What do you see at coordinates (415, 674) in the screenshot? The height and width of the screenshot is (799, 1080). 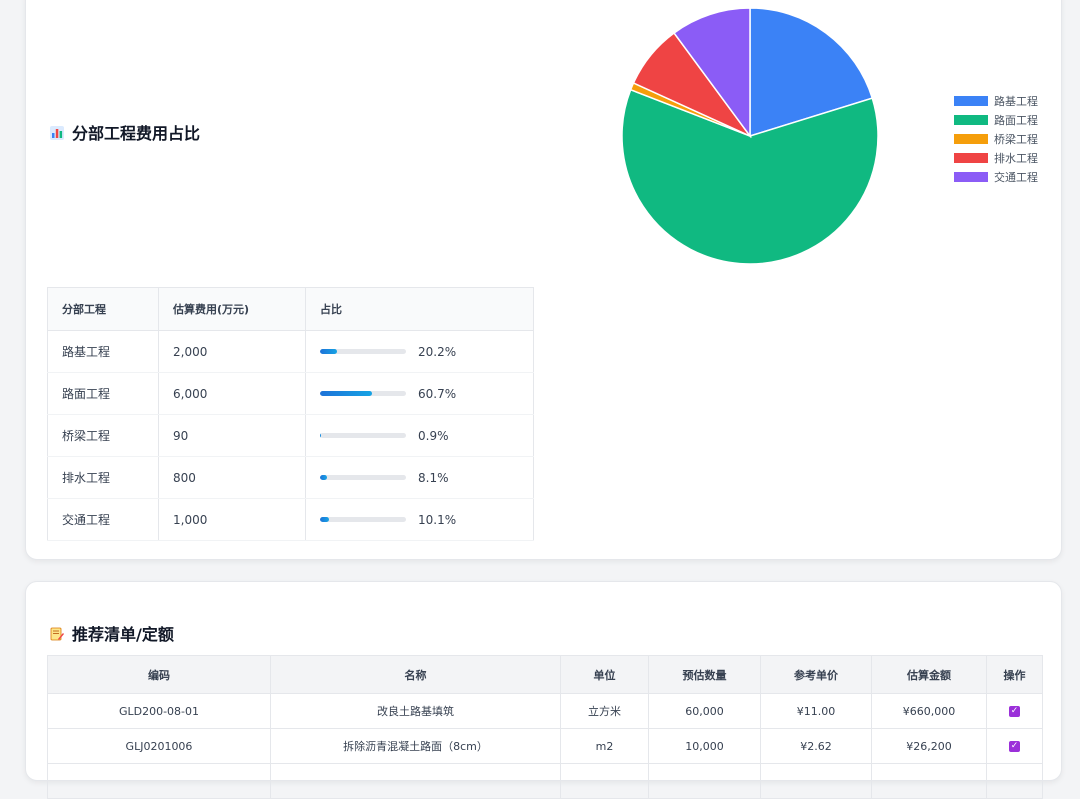 I see `col-header-name: 名称` at bounding box center [415, 674].